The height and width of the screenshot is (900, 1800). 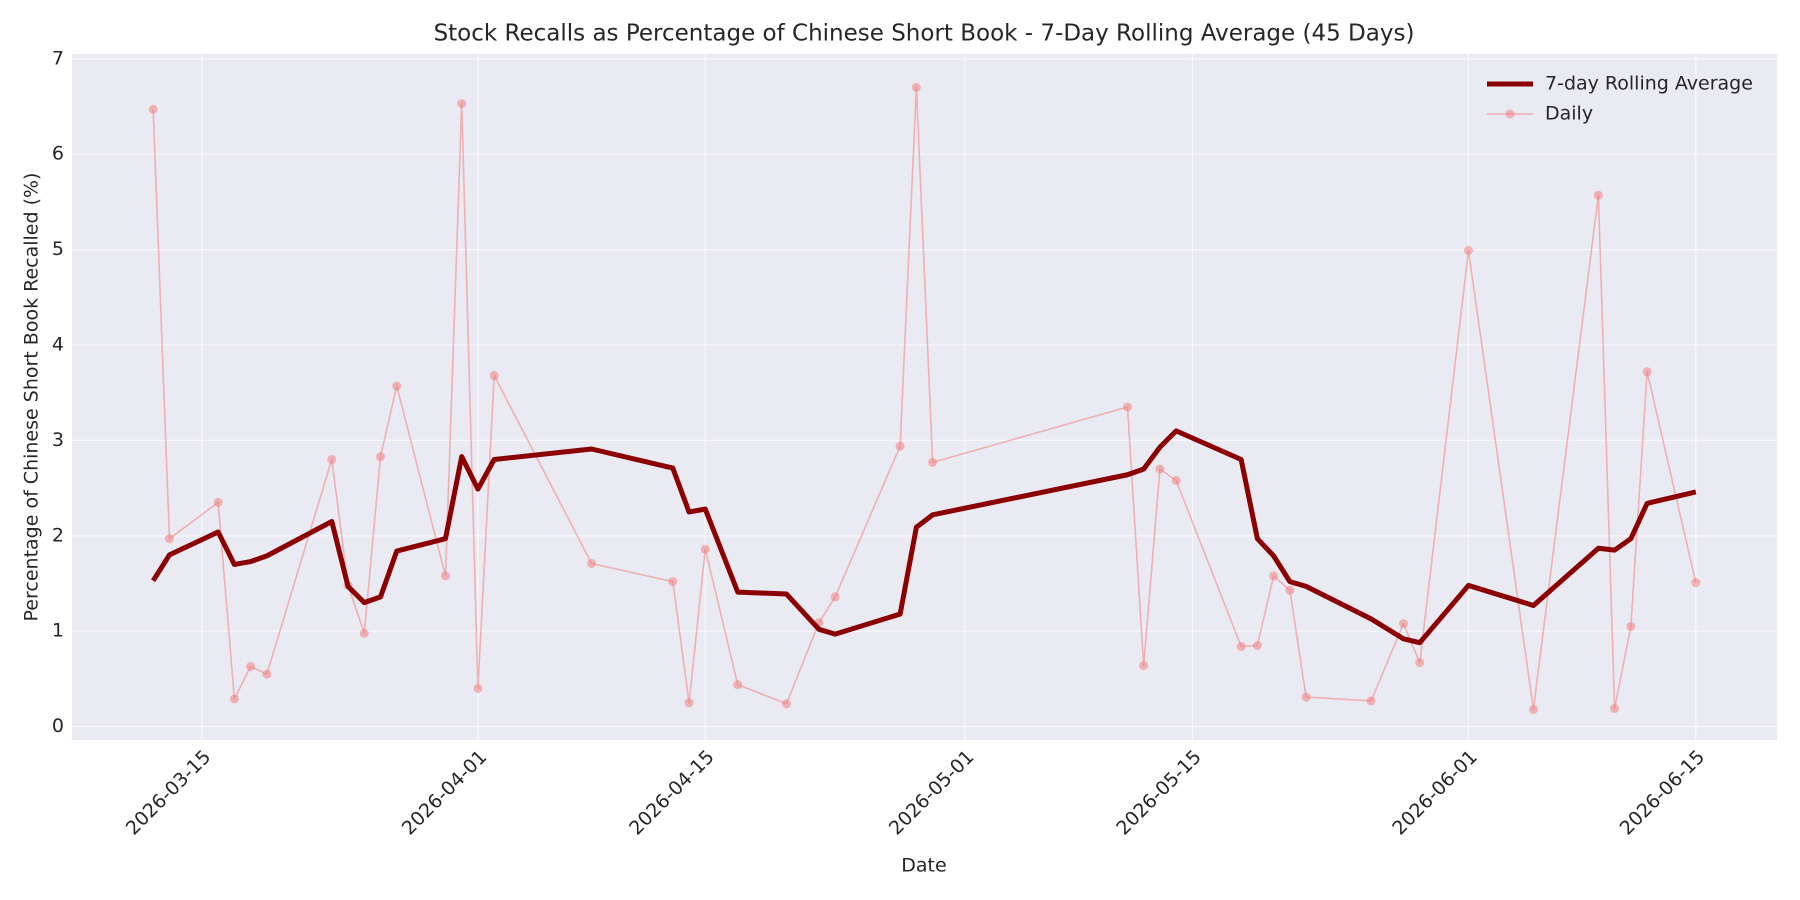 I want to click on x-tick-label: 2026-03-15, so click(x=169, y=793).